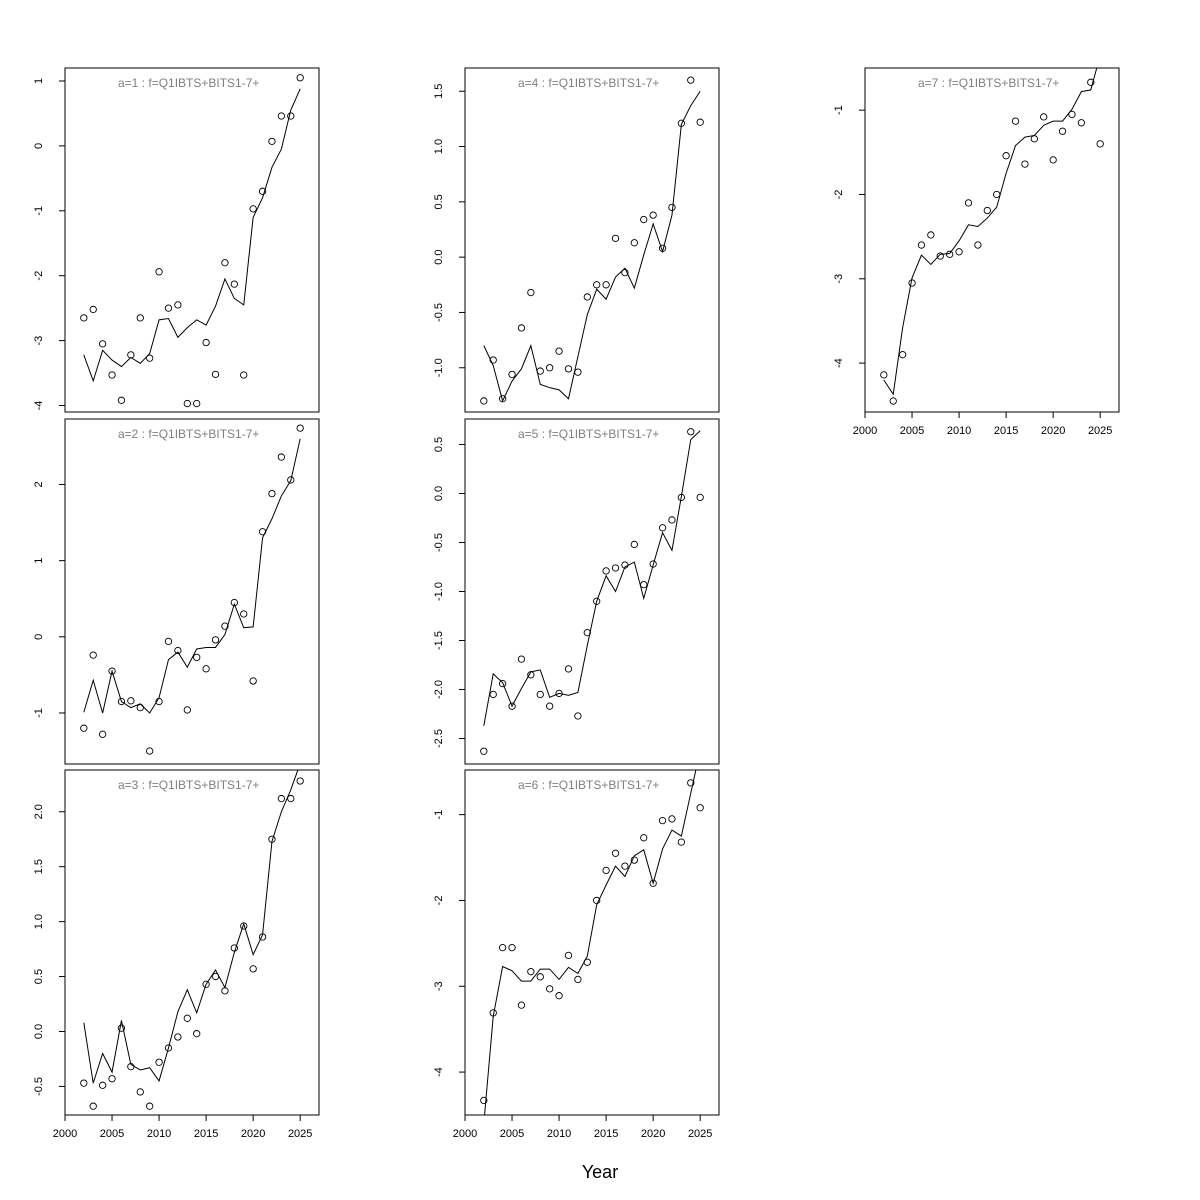  Describe the element at coordinates (439, 367) in the screenshot. I see `y-tick-label: -1.0` at that location.